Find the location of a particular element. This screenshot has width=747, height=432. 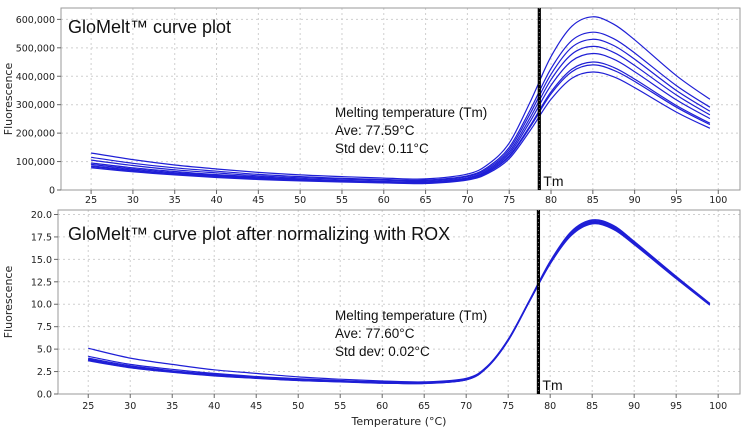

y-tick-label: 5.0 is located at coordinates (44, 350).